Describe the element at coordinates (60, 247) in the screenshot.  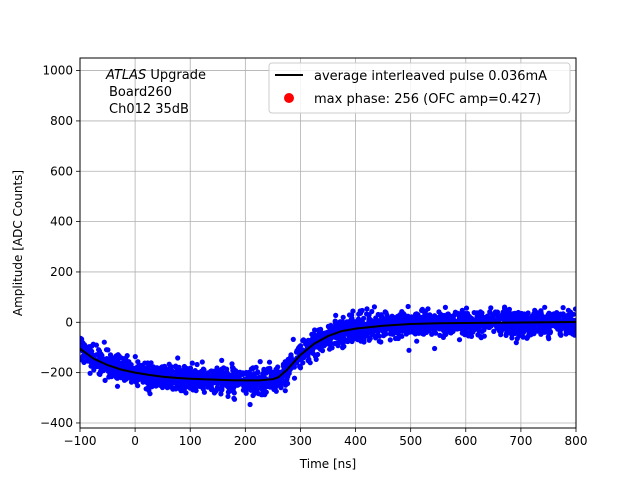
I see `y-axis-ticks: −400 −200 0 200 400 600 800 1000` at that location.